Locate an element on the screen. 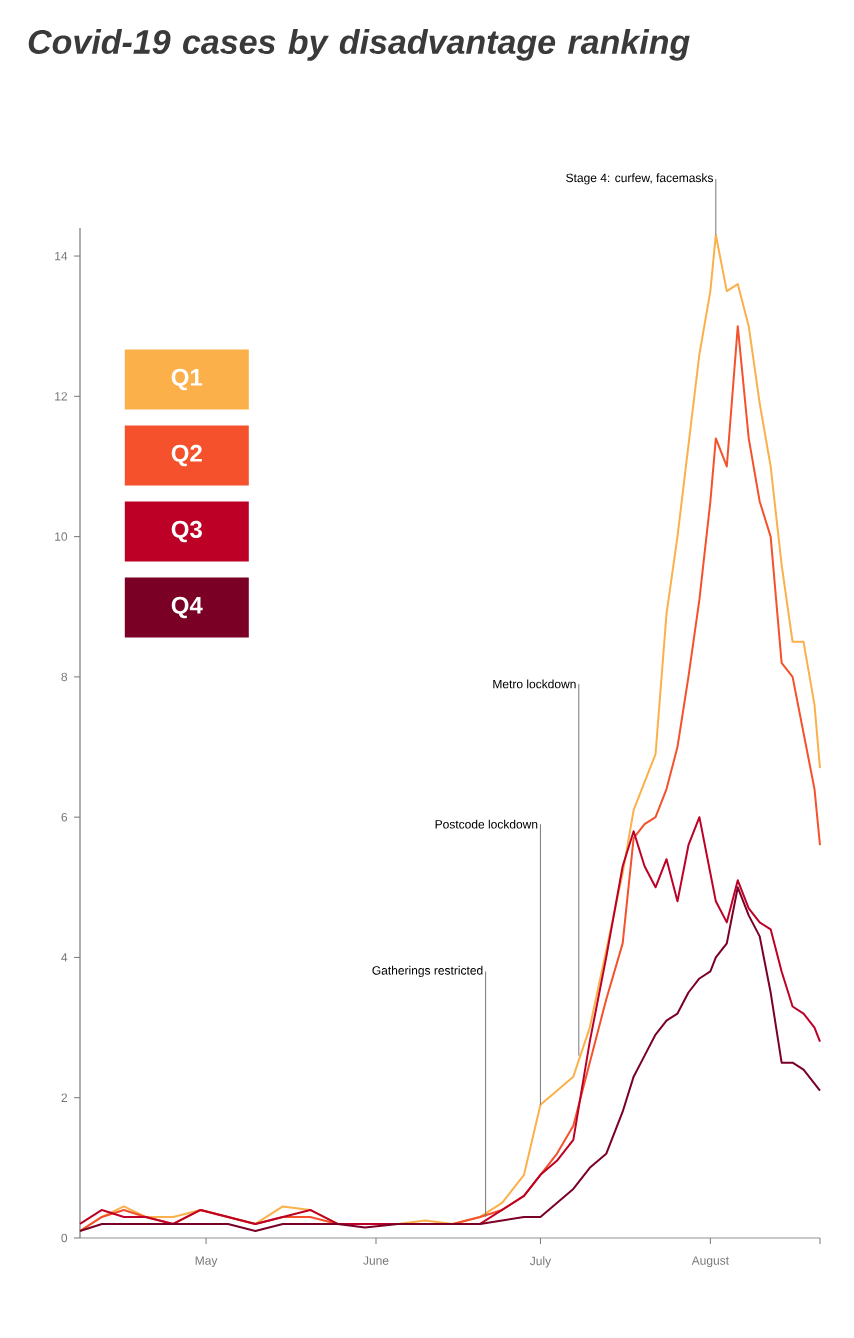 This screenshot has height=1338, width=854. text: Q3 is located at coordinates (186, 531).